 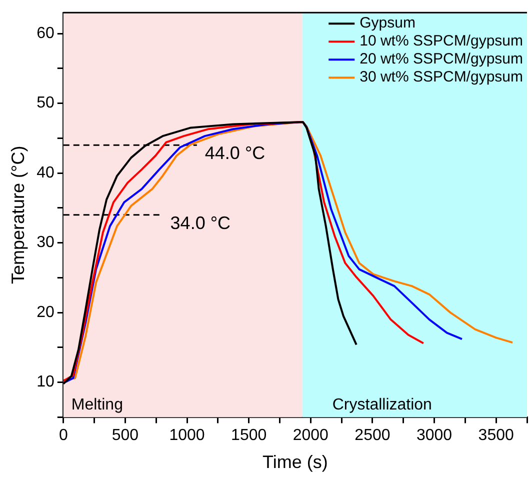 What do you see at coordinates (441, 59) in the screenshot?
I see `legend-label: 20 wt% SSPCM/gypsum` at bounding box center [441, 59].